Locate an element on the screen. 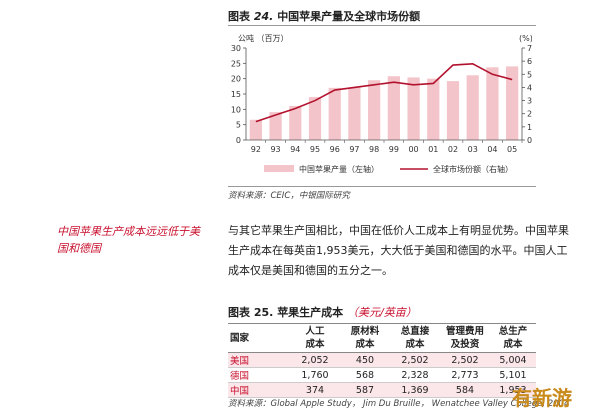 The width and height of the screenshot is (594, 416). header-labor: 人工 成本 is located at coordinates (315, 338).